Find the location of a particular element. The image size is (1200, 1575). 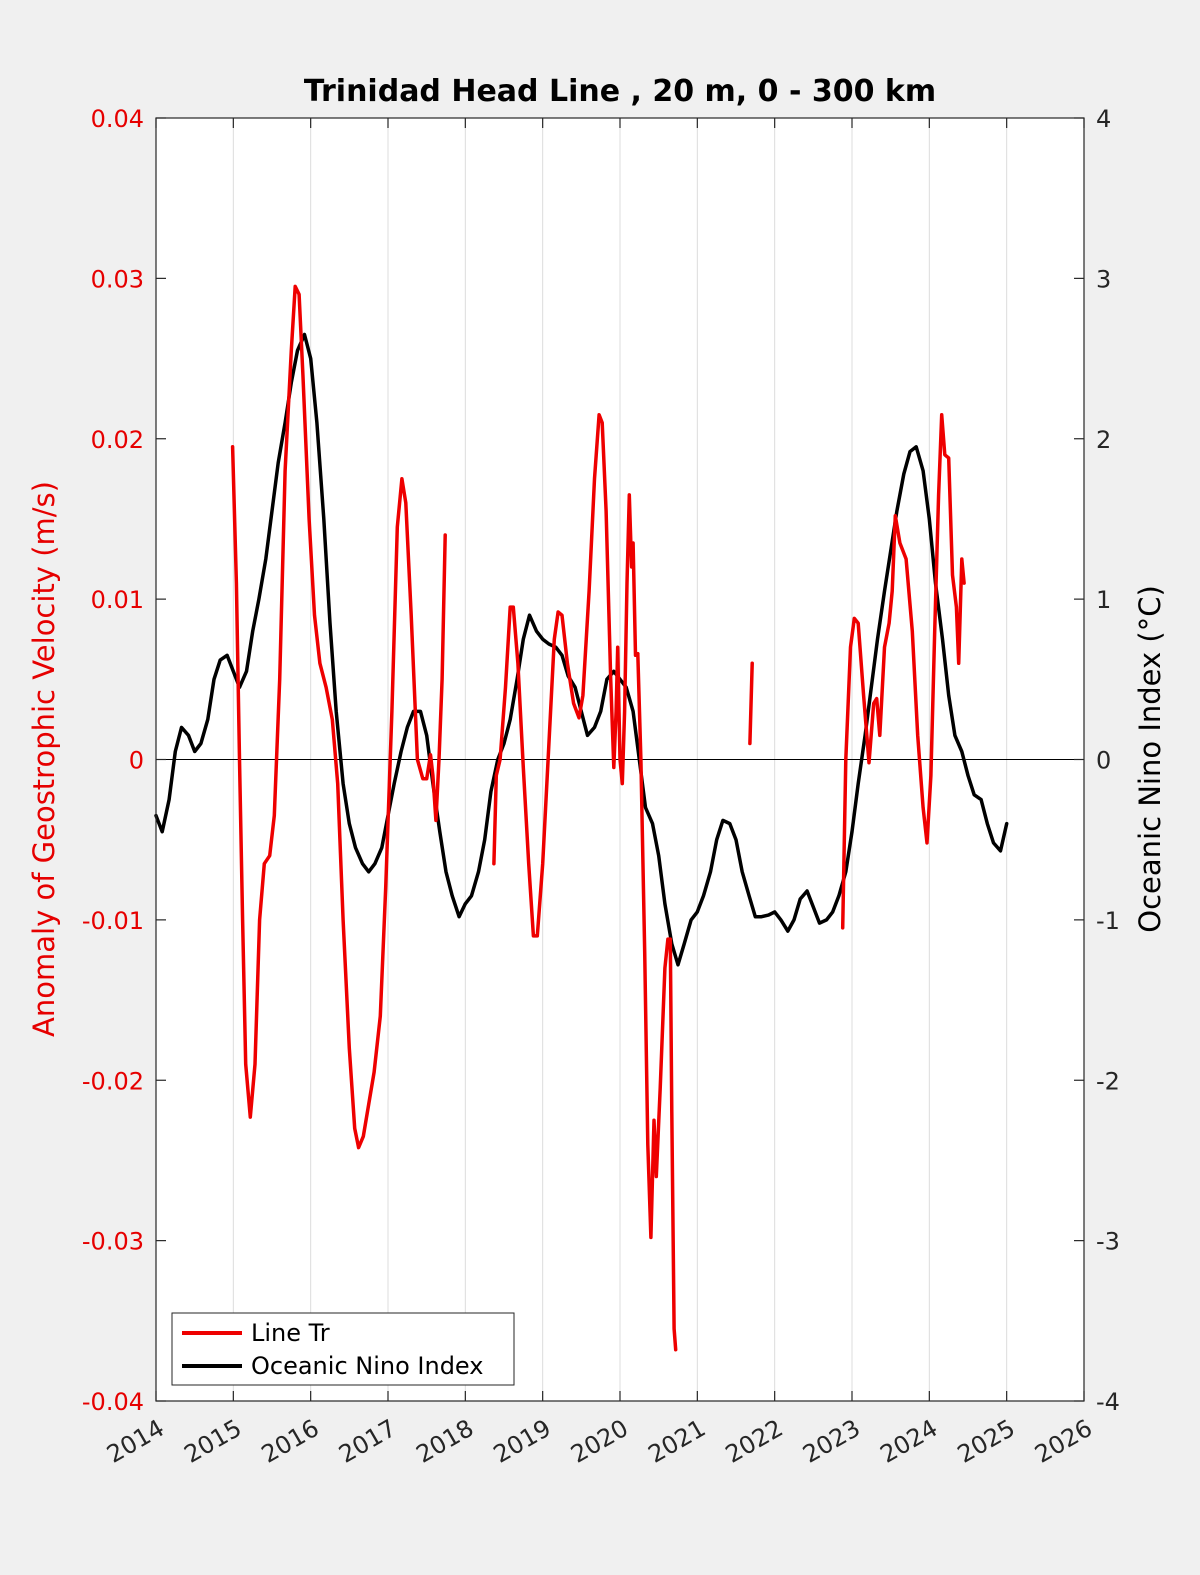

legend-box is located at coordinates (343, 1349).